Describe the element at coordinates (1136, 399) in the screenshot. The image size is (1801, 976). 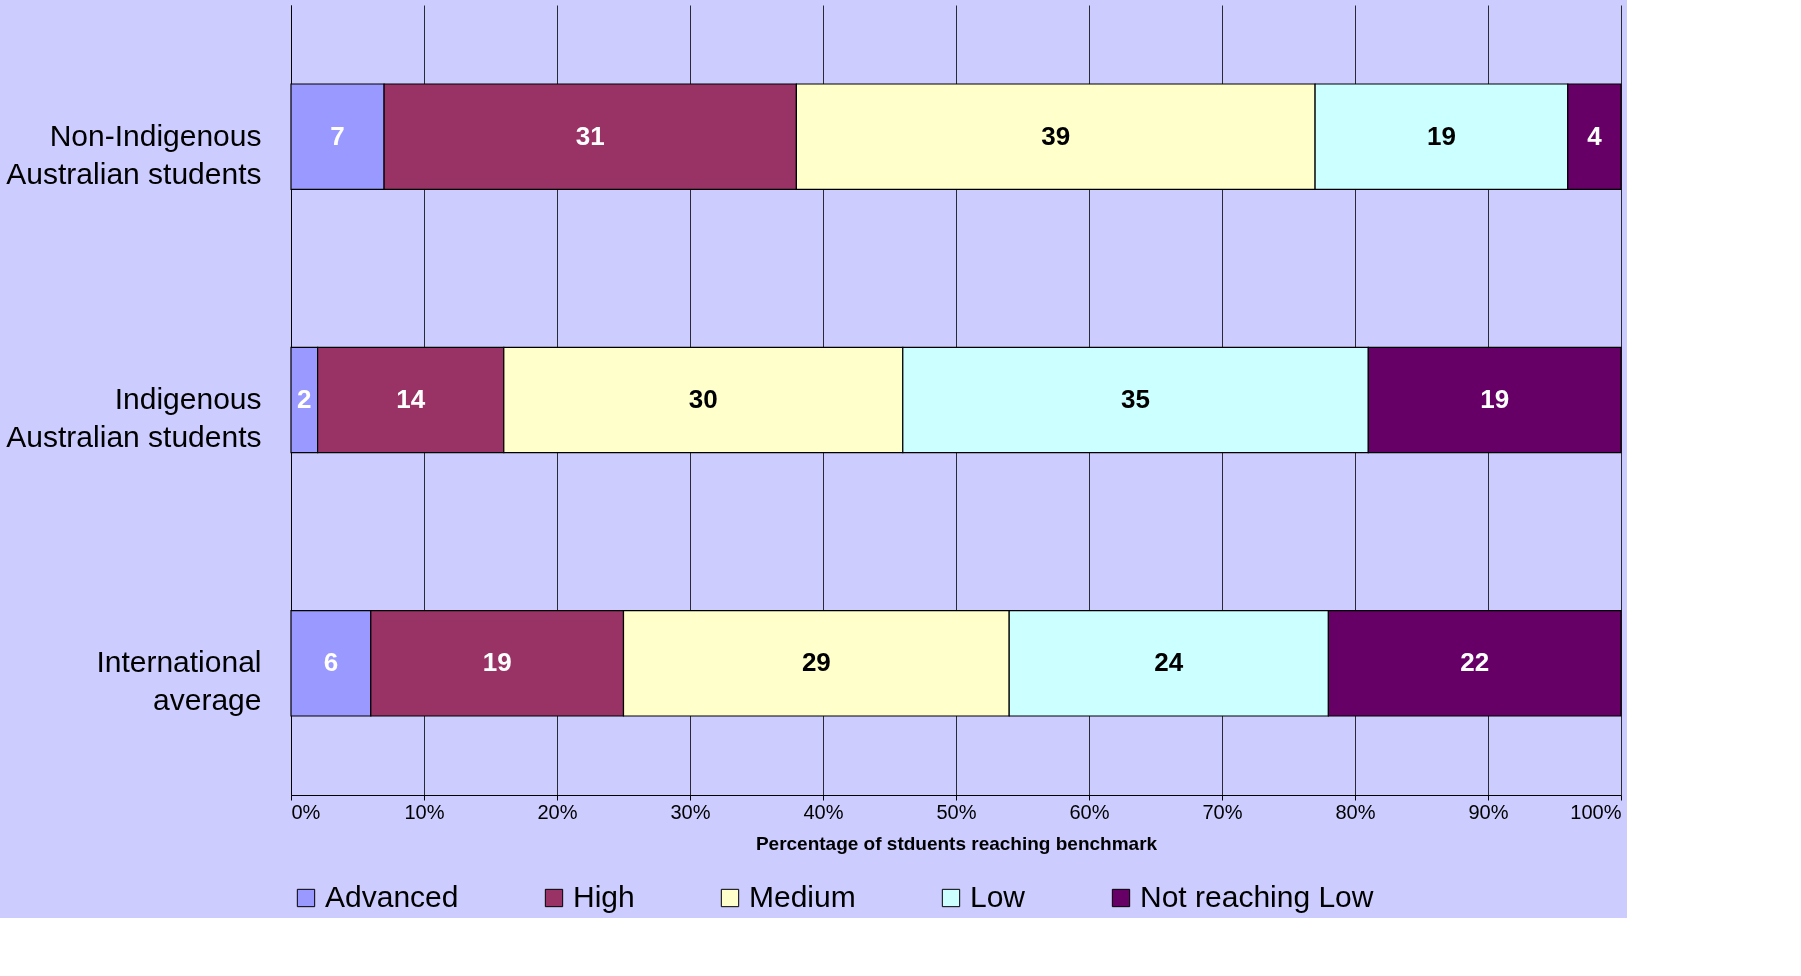
I see `data-label: 35` at that location.